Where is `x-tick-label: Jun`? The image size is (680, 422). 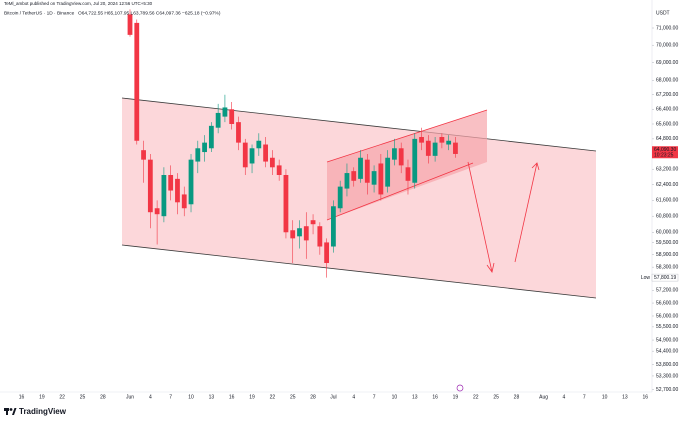 x-tick-label: Jun is located at coordinates (130, 397).